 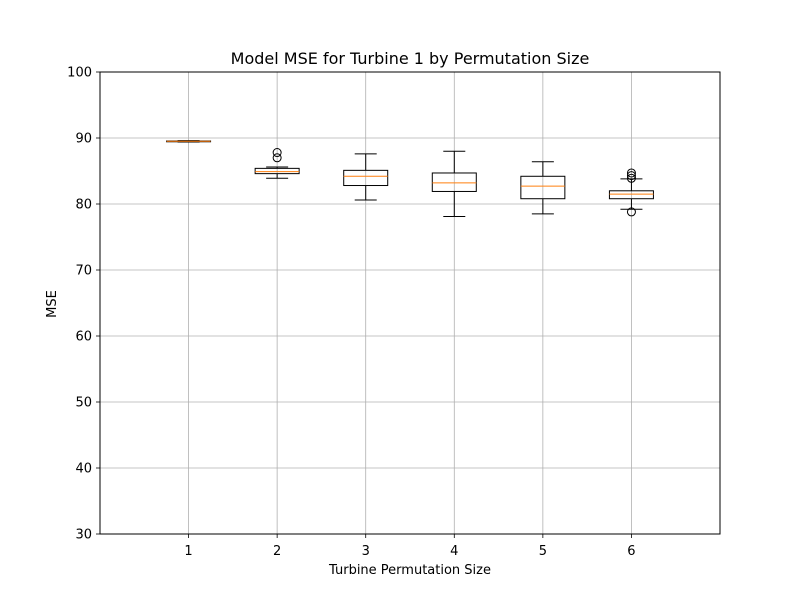 What do you see at coordinates (83, 535) in the screenshot?
I see `y-tick-label: 30` at bounding box center [83, 535].